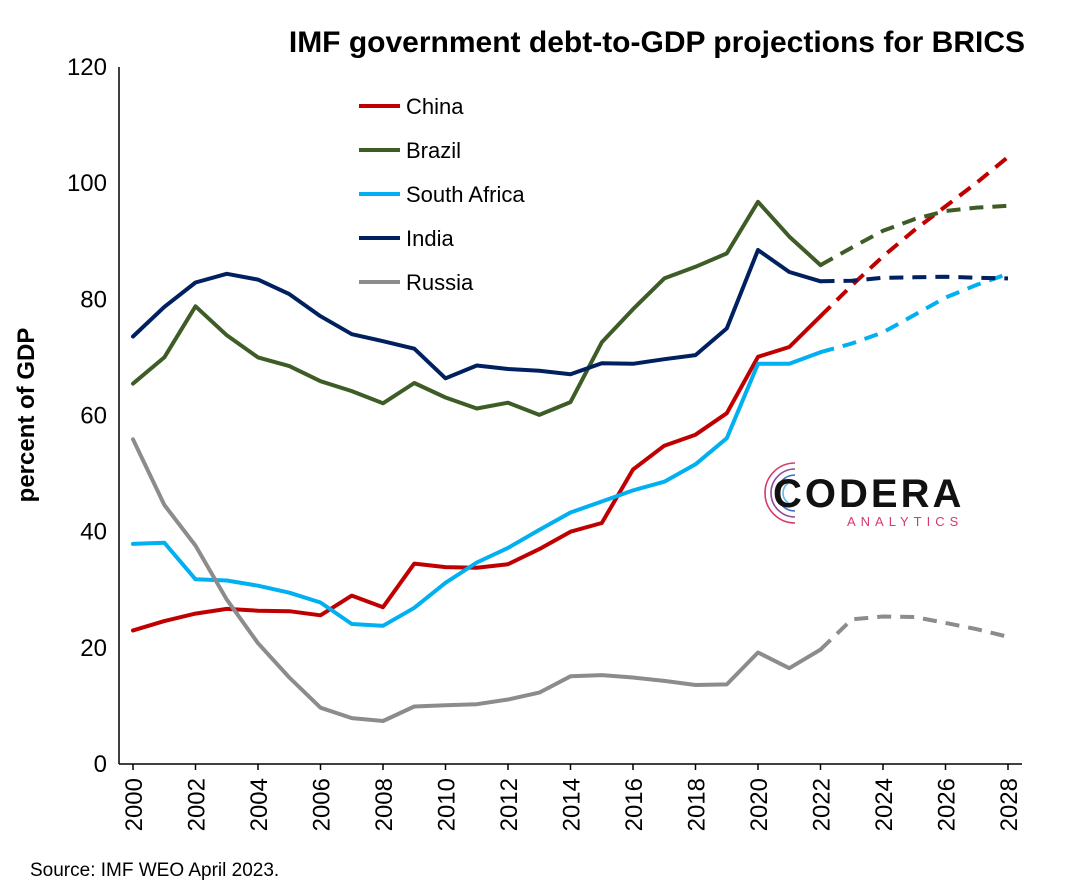  I want to click on x-tick-label: 2014, so click(572, 804).